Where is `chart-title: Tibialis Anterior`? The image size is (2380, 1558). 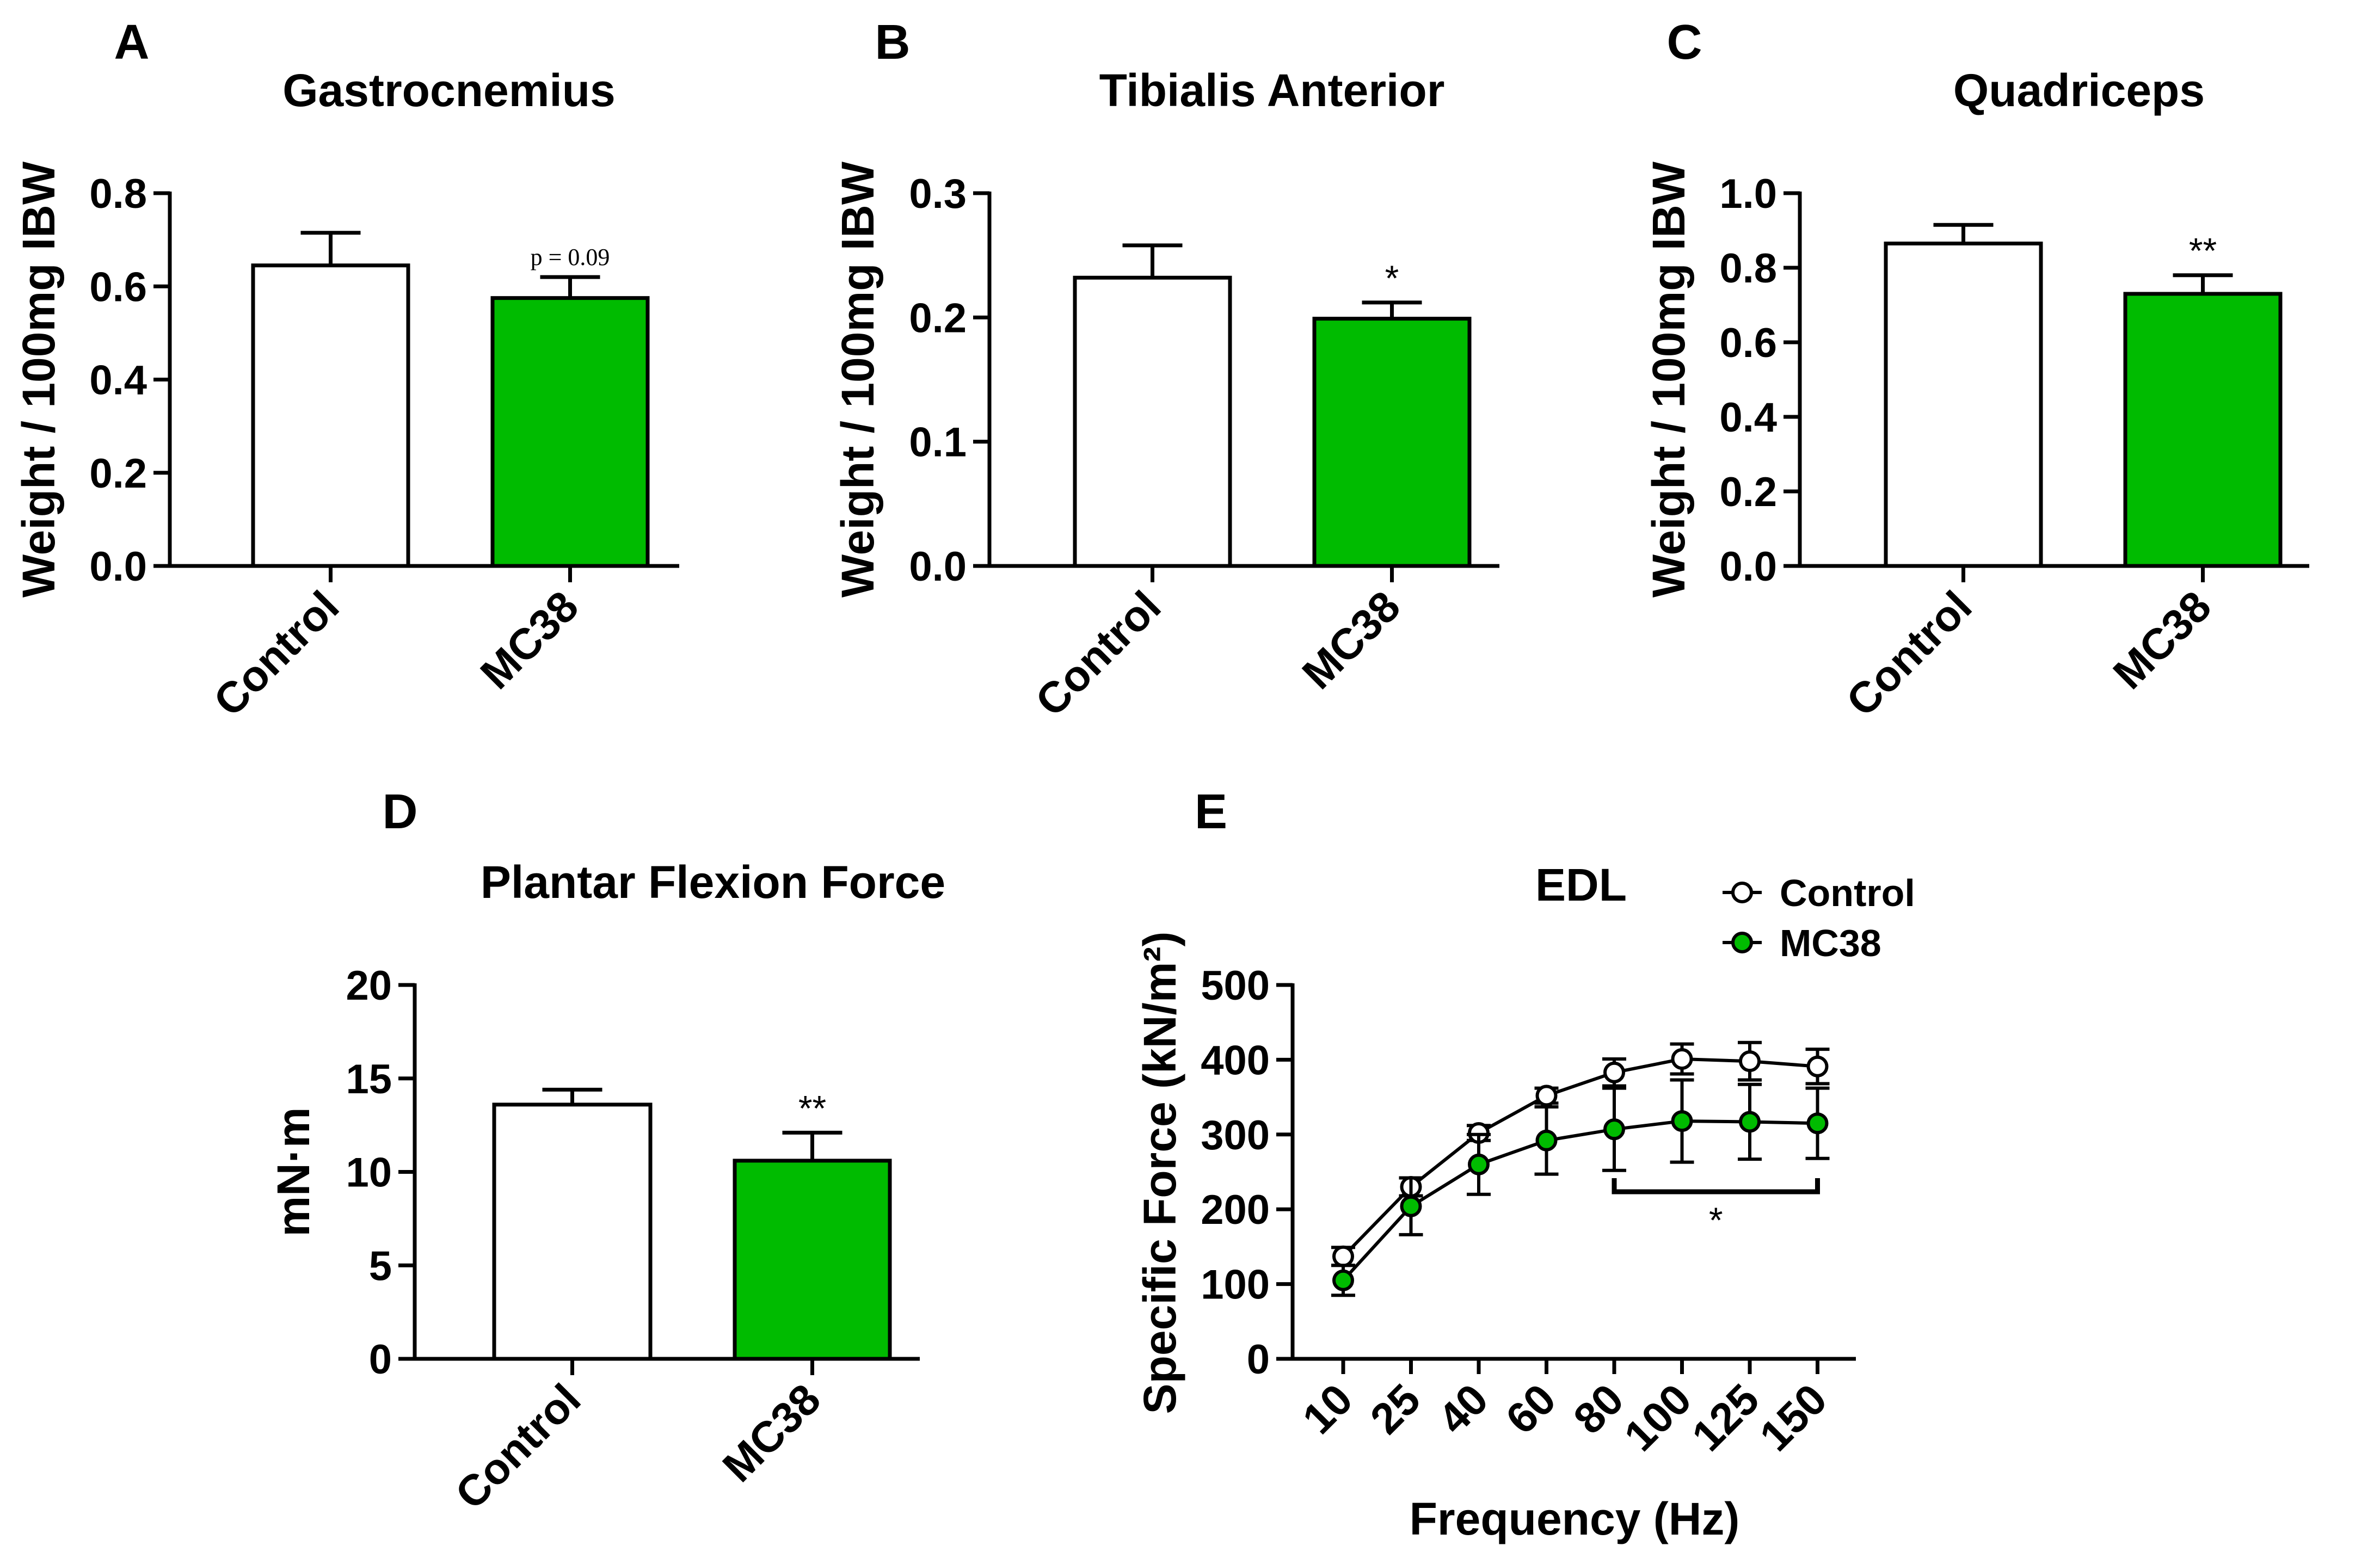
chart-title: Tibialis Anterior is located at coordinates (1272, 90).